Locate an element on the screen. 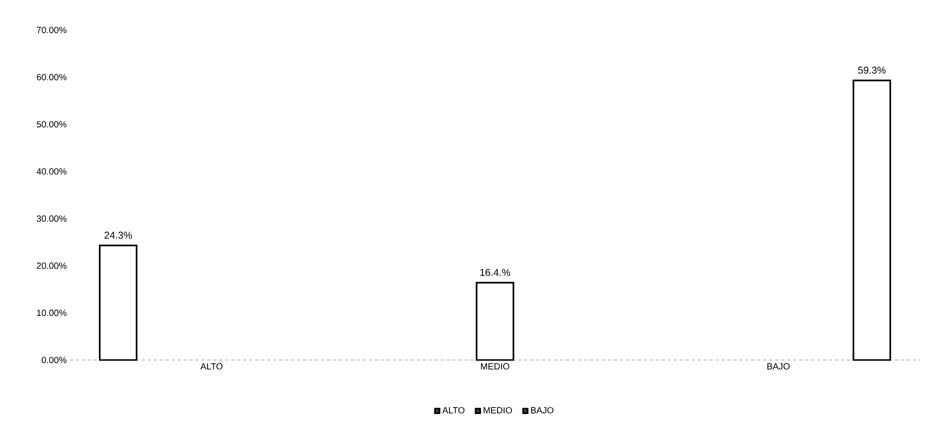 The width and height of the screenshot is (936, 445). legend-label: MEDIO is located at coordinates (498, 410).